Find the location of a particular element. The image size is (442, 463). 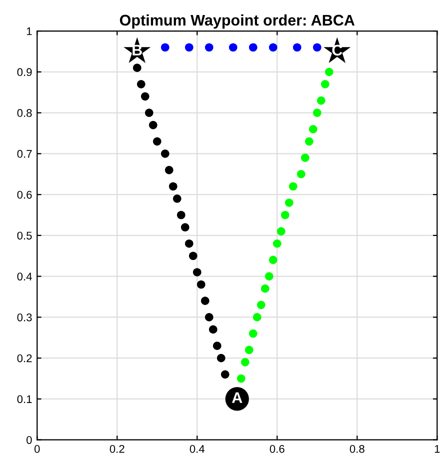

y-tick-label: 0.5 is located at coordinates (24, 236).